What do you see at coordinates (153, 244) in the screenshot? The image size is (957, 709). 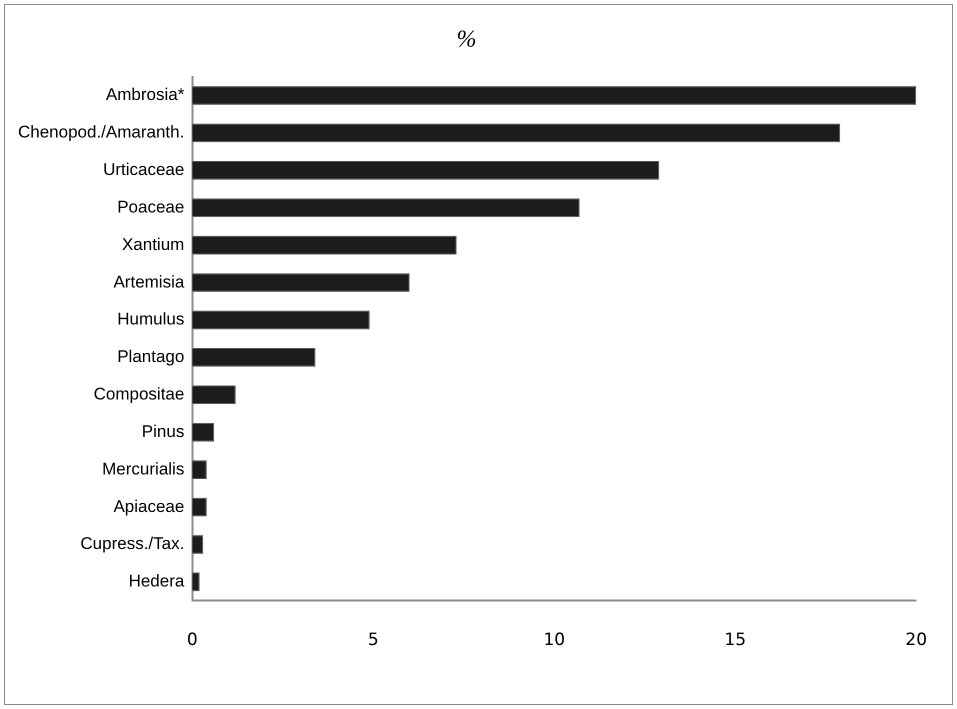 I see `y-tick-label: Xantium` at bounding box center [153, 244].